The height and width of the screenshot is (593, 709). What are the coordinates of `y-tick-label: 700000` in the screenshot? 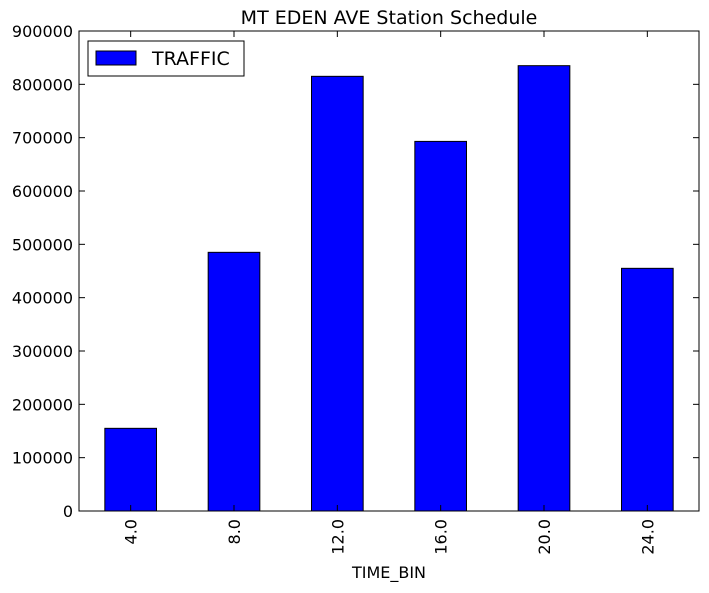 It's located at (42, 138).